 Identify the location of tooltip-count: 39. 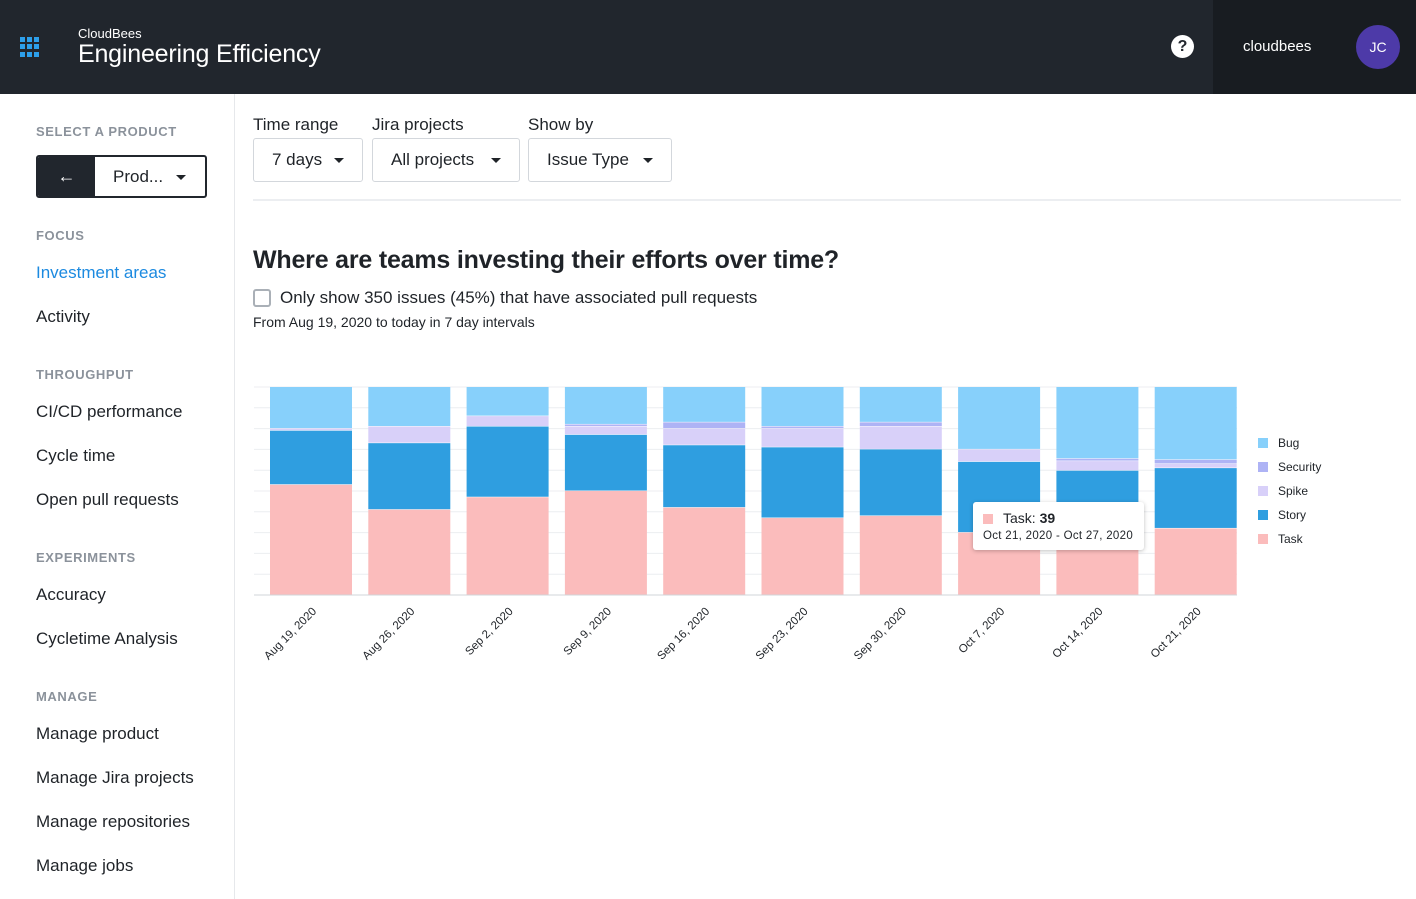
(1047, 518).